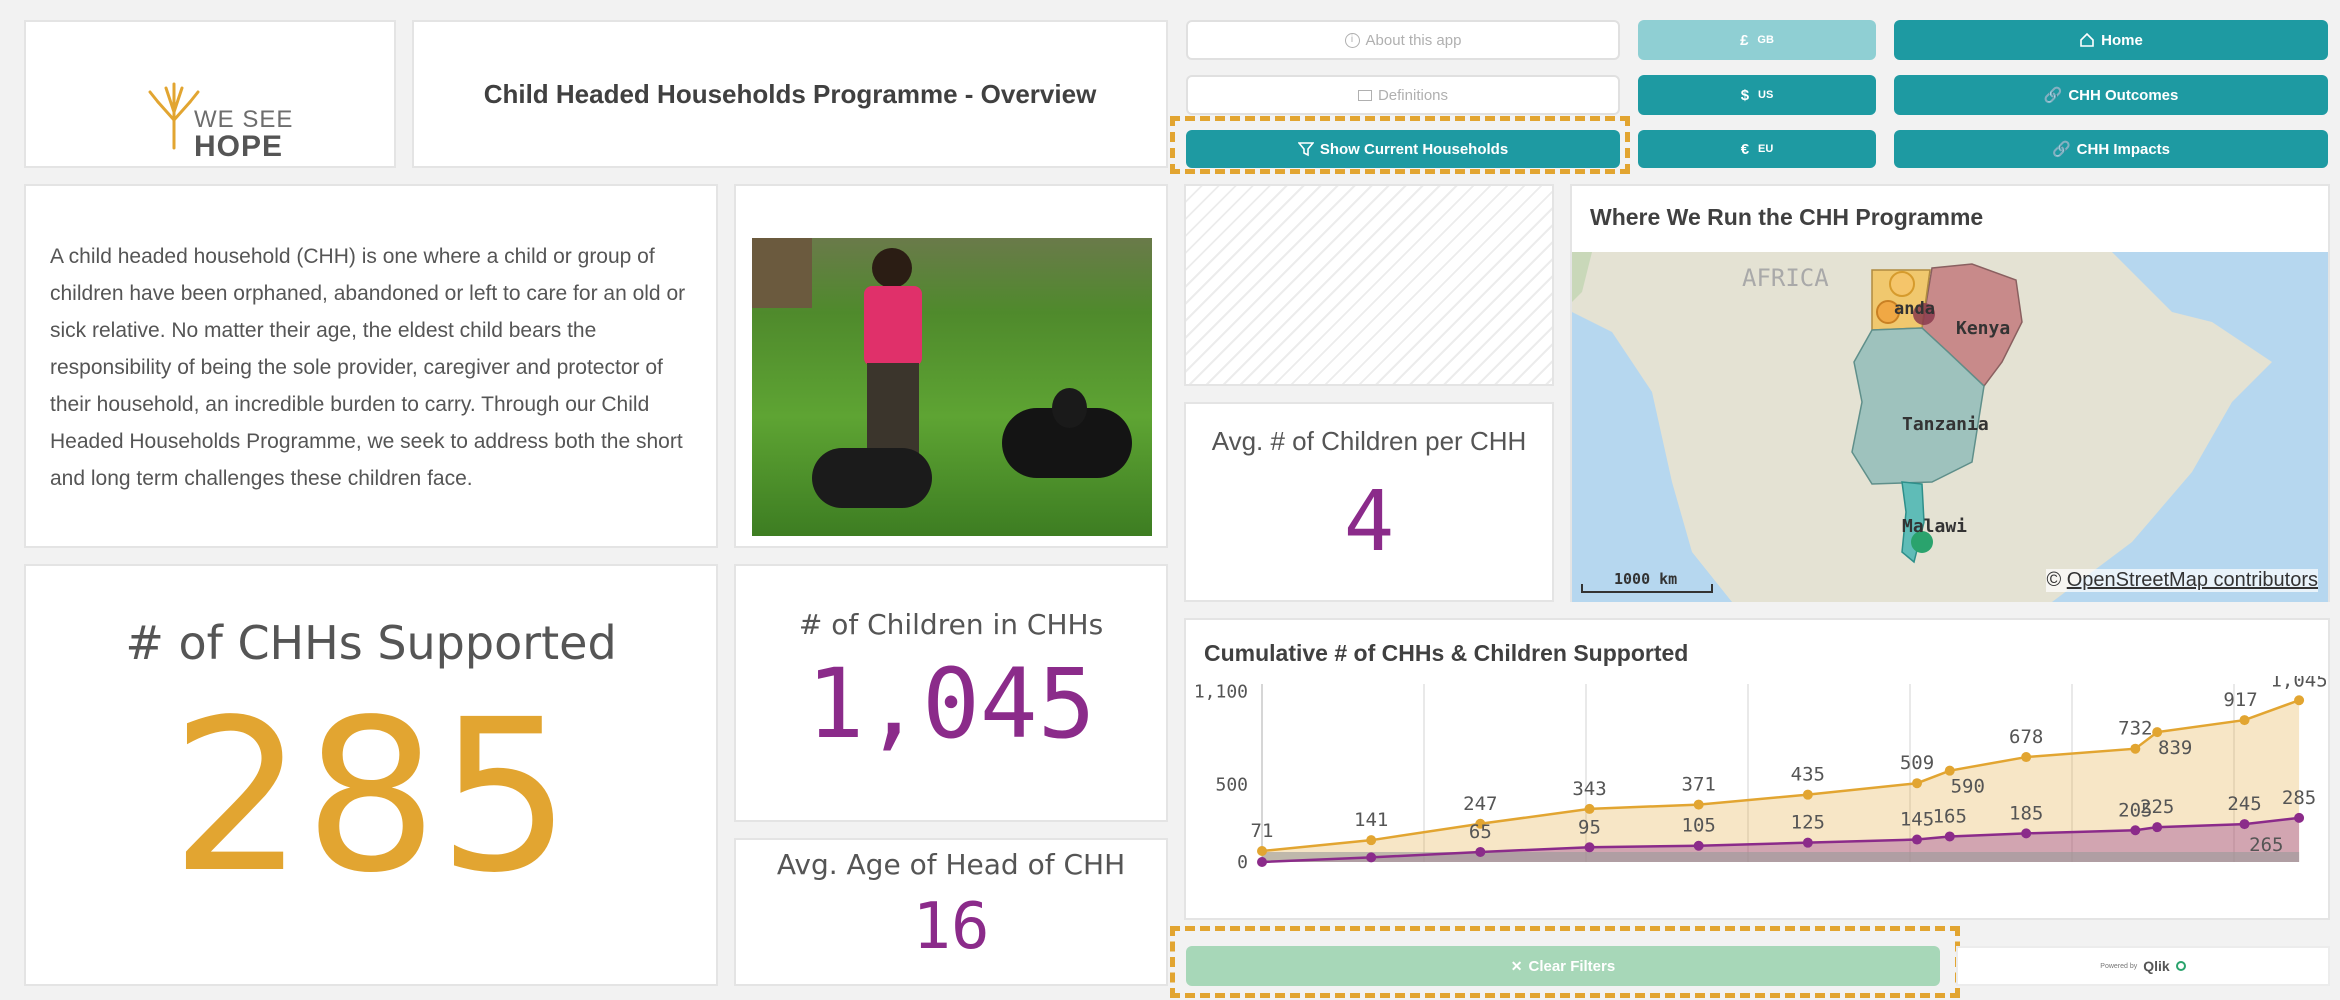 The image size is (2340, 1000). I want to click on currency-usd-button: $ US, so click(1757, 95).